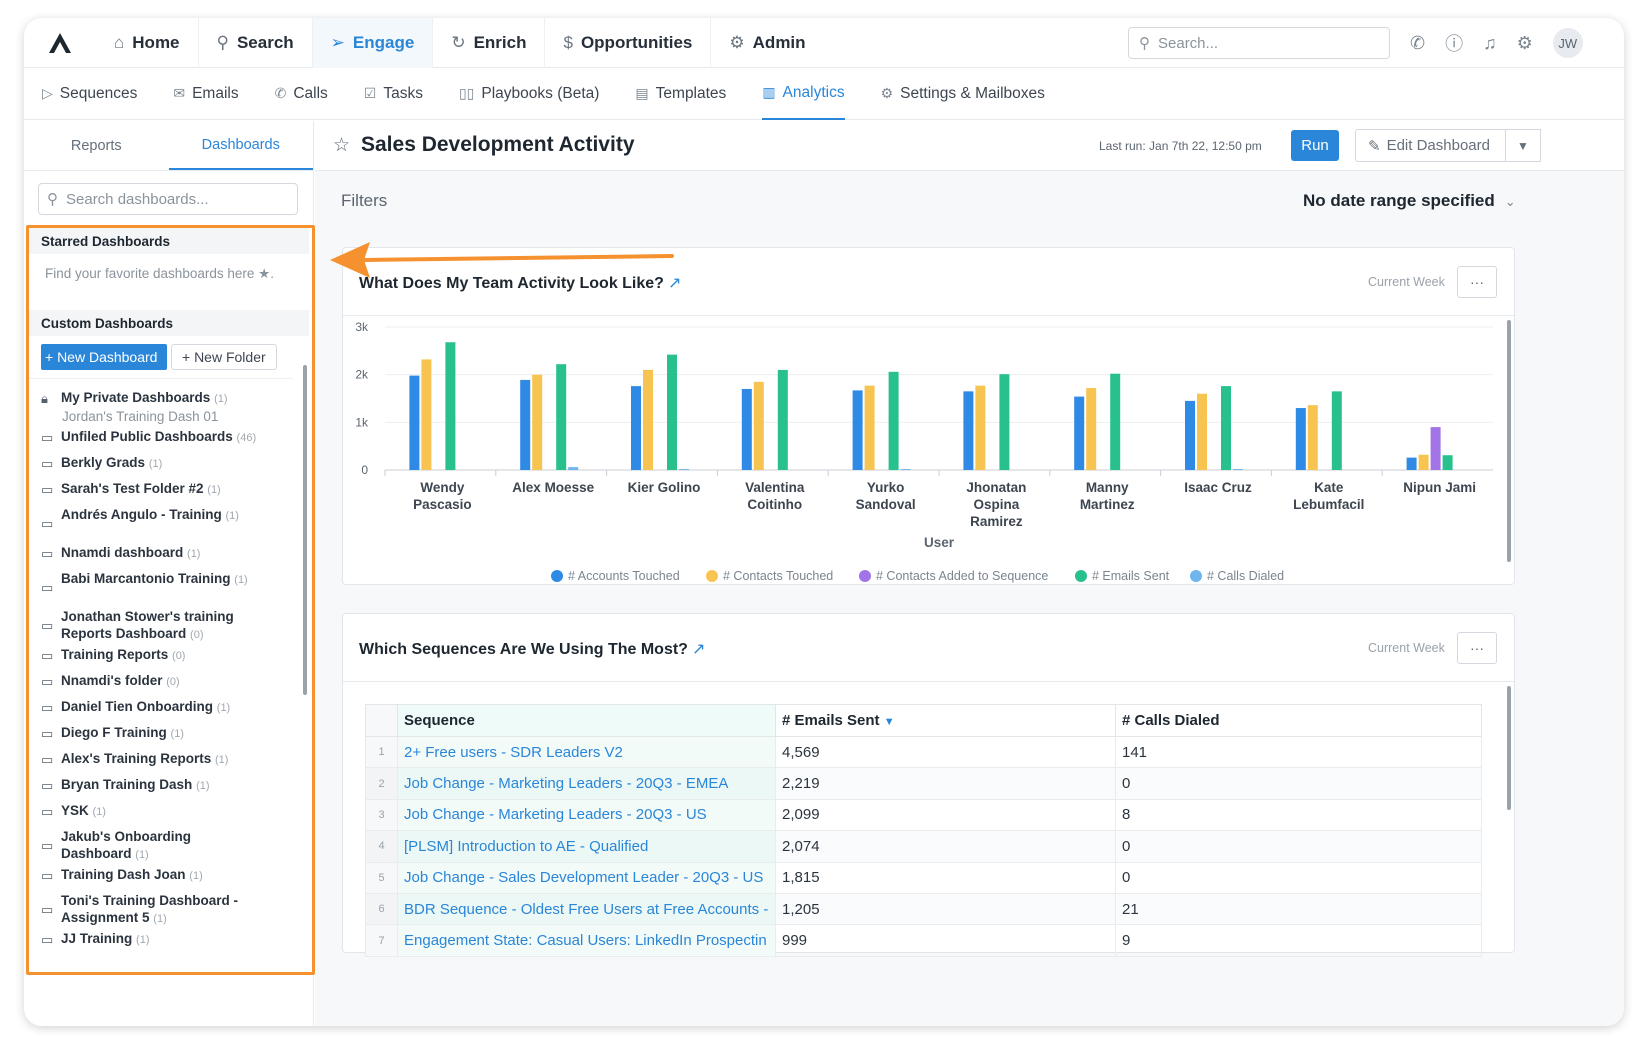 This screenshot has width=1648, height=1054. What do you see at coordinates (140, 416) in the screenshot?
I see `dashboard-link: Jordan's Training Dash 01` at bounding box center [140, 416].